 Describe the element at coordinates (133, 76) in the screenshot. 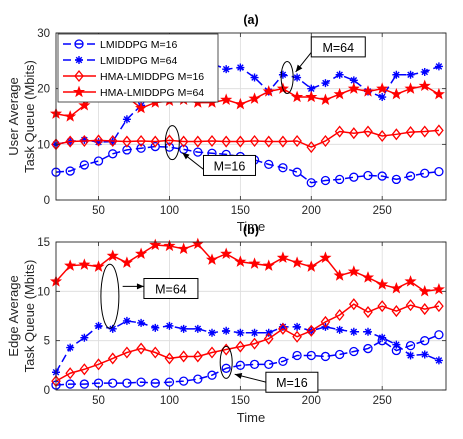

I see `legend-entry: HMA-LMIDDPG M=16` at that location.